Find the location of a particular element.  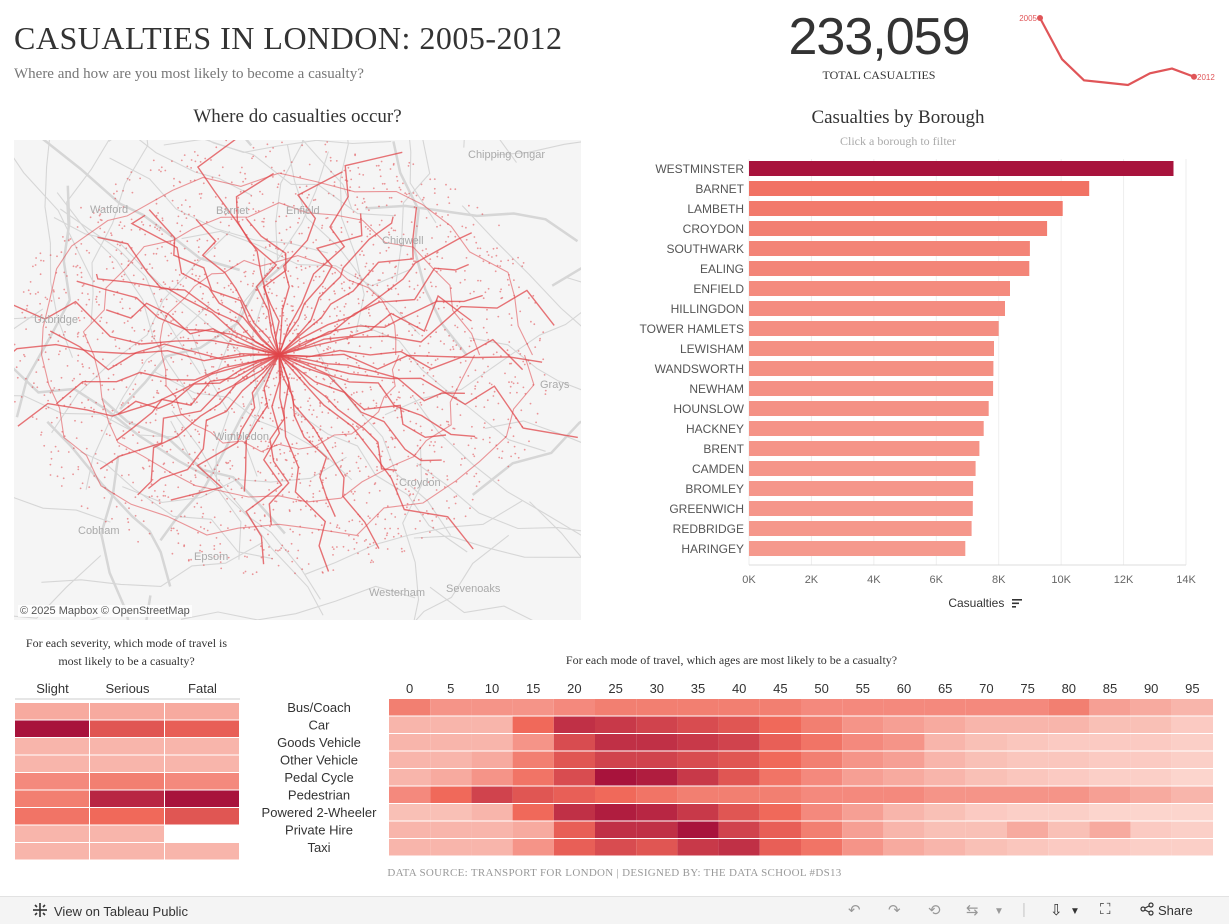

mode-row-label: Pedal Cycle is located at coordinates (318, 777).